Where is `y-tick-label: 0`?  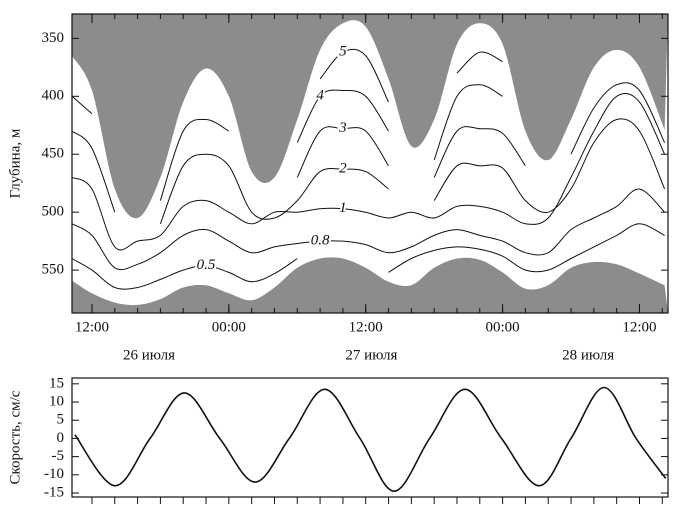 y-tick-label: 0 is located at coordinates (61, 438).